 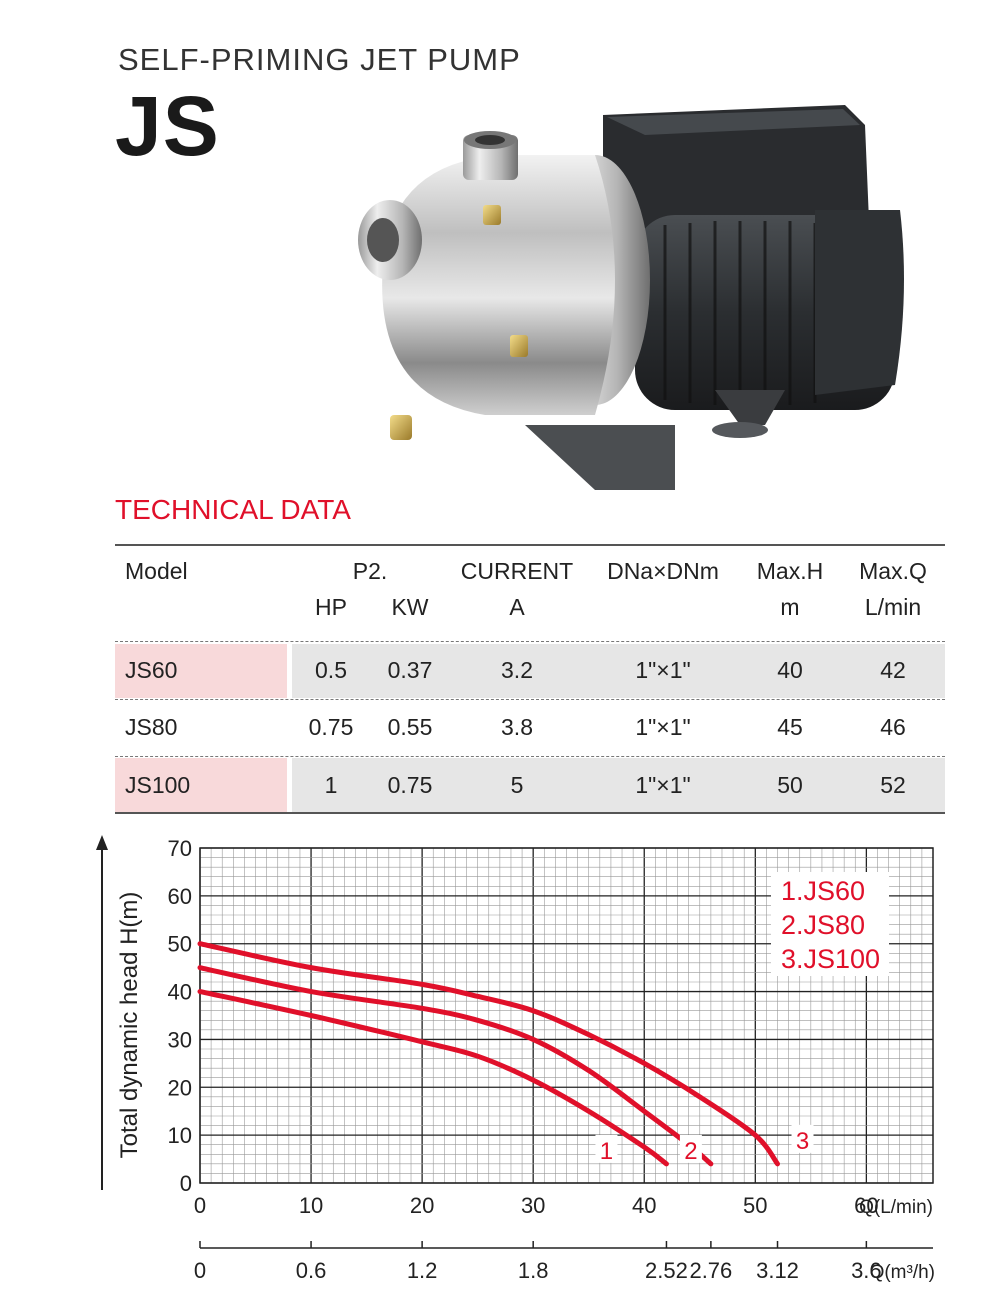 What do you see at coordinates (663, 571) in the screenshot?
I see `header-dn: DNa×DNm` at bounding box center [663, 571].